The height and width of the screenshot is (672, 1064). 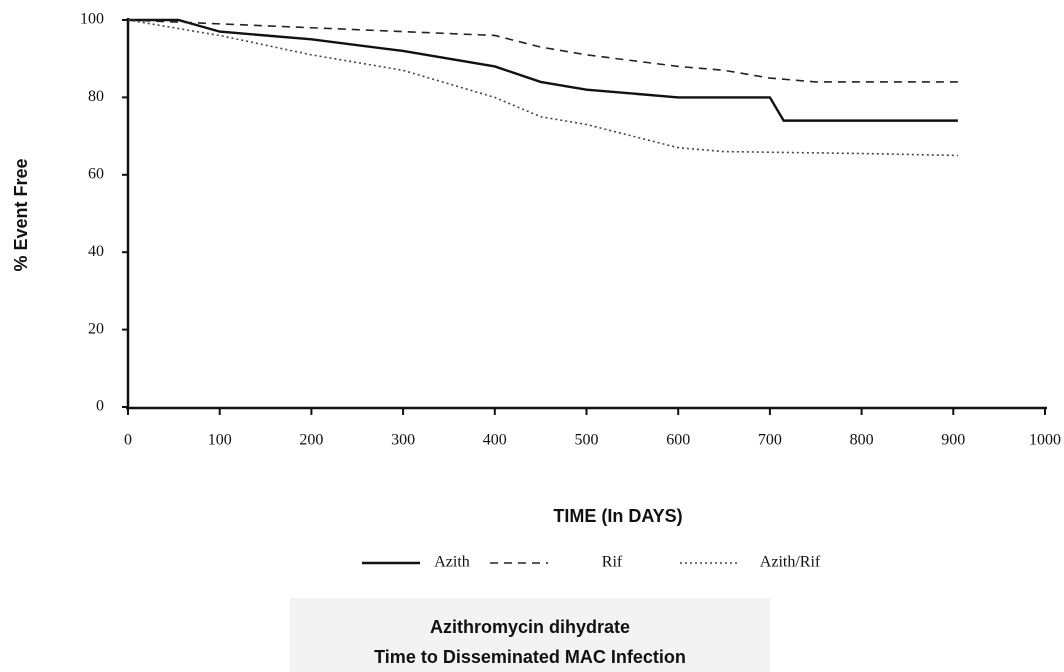 What do you see at coordinates (770, 440) in the screenshot?
I see `x-tick-label: 700` at bounding box center [770, 440].